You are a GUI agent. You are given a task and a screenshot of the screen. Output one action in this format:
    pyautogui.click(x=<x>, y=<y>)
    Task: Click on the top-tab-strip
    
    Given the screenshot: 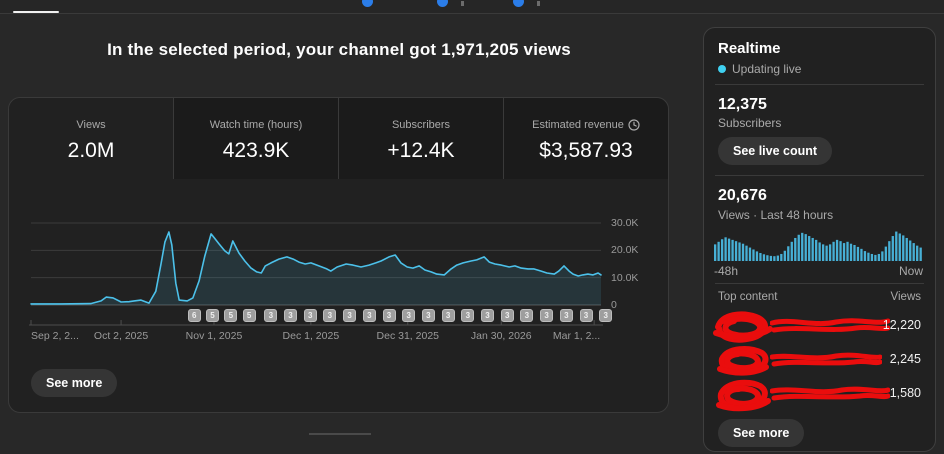 What is the action you would take?
    pyautogui.click(x=472, y=7)
    